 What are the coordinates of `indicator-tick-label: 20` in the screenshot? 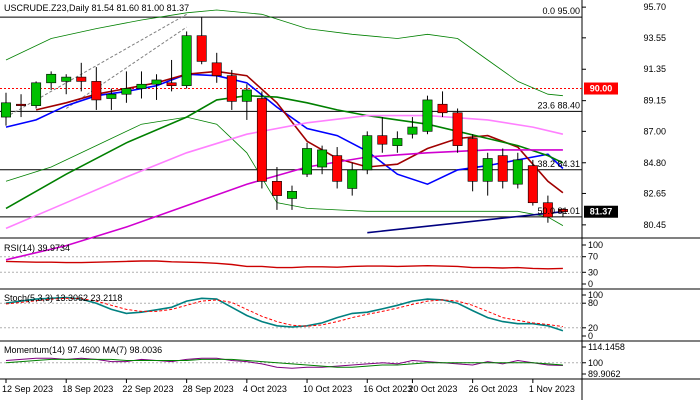 It's located at (593, 328).